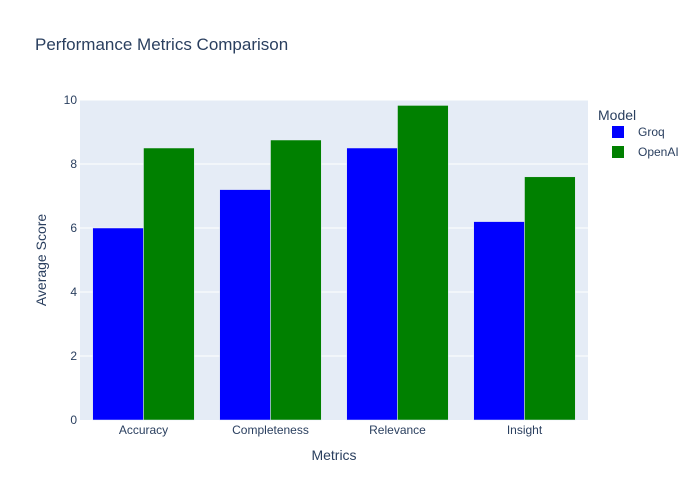 This screenshot has height=500, width=700. Describe the element at coordinates (651, 132) in the screenshot. I see `legend-label-groq: Groq` at that location.